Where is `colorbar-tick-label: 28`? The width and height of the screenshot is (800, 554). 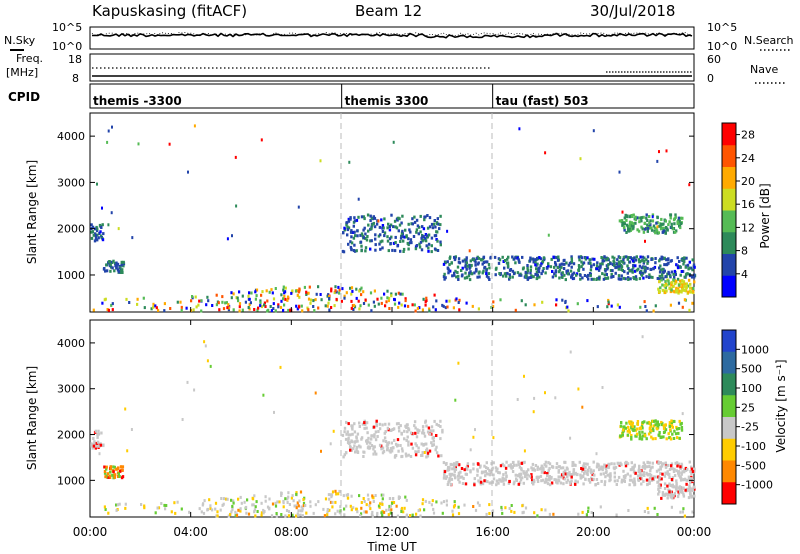
colorbar-tick-label: 28 is located at coordinates (748, 135).